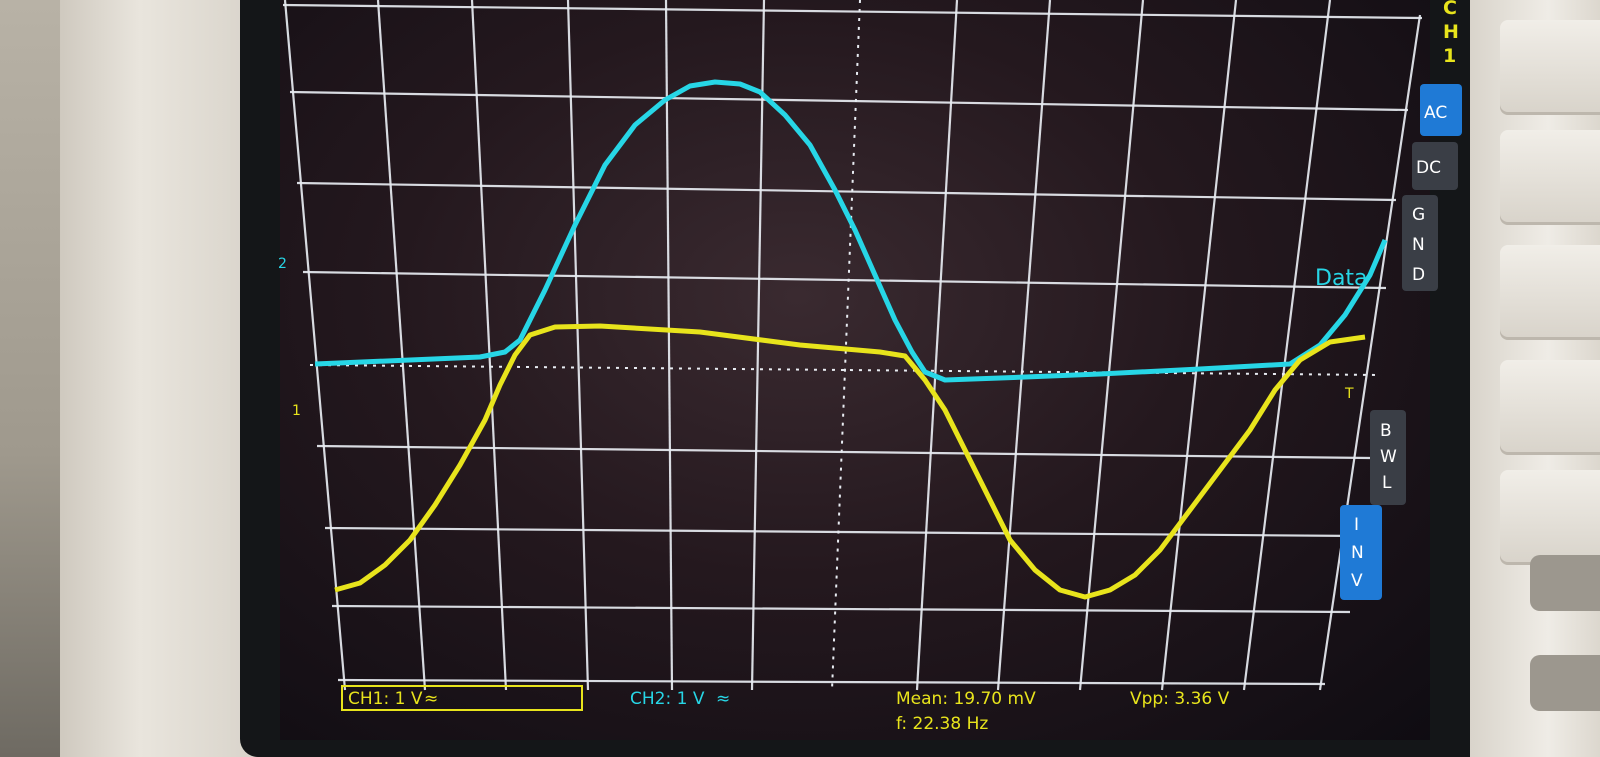  Describe the element at coordinates (1356, 525) in the screenshot. I see `inv-label-i: I` at that location.